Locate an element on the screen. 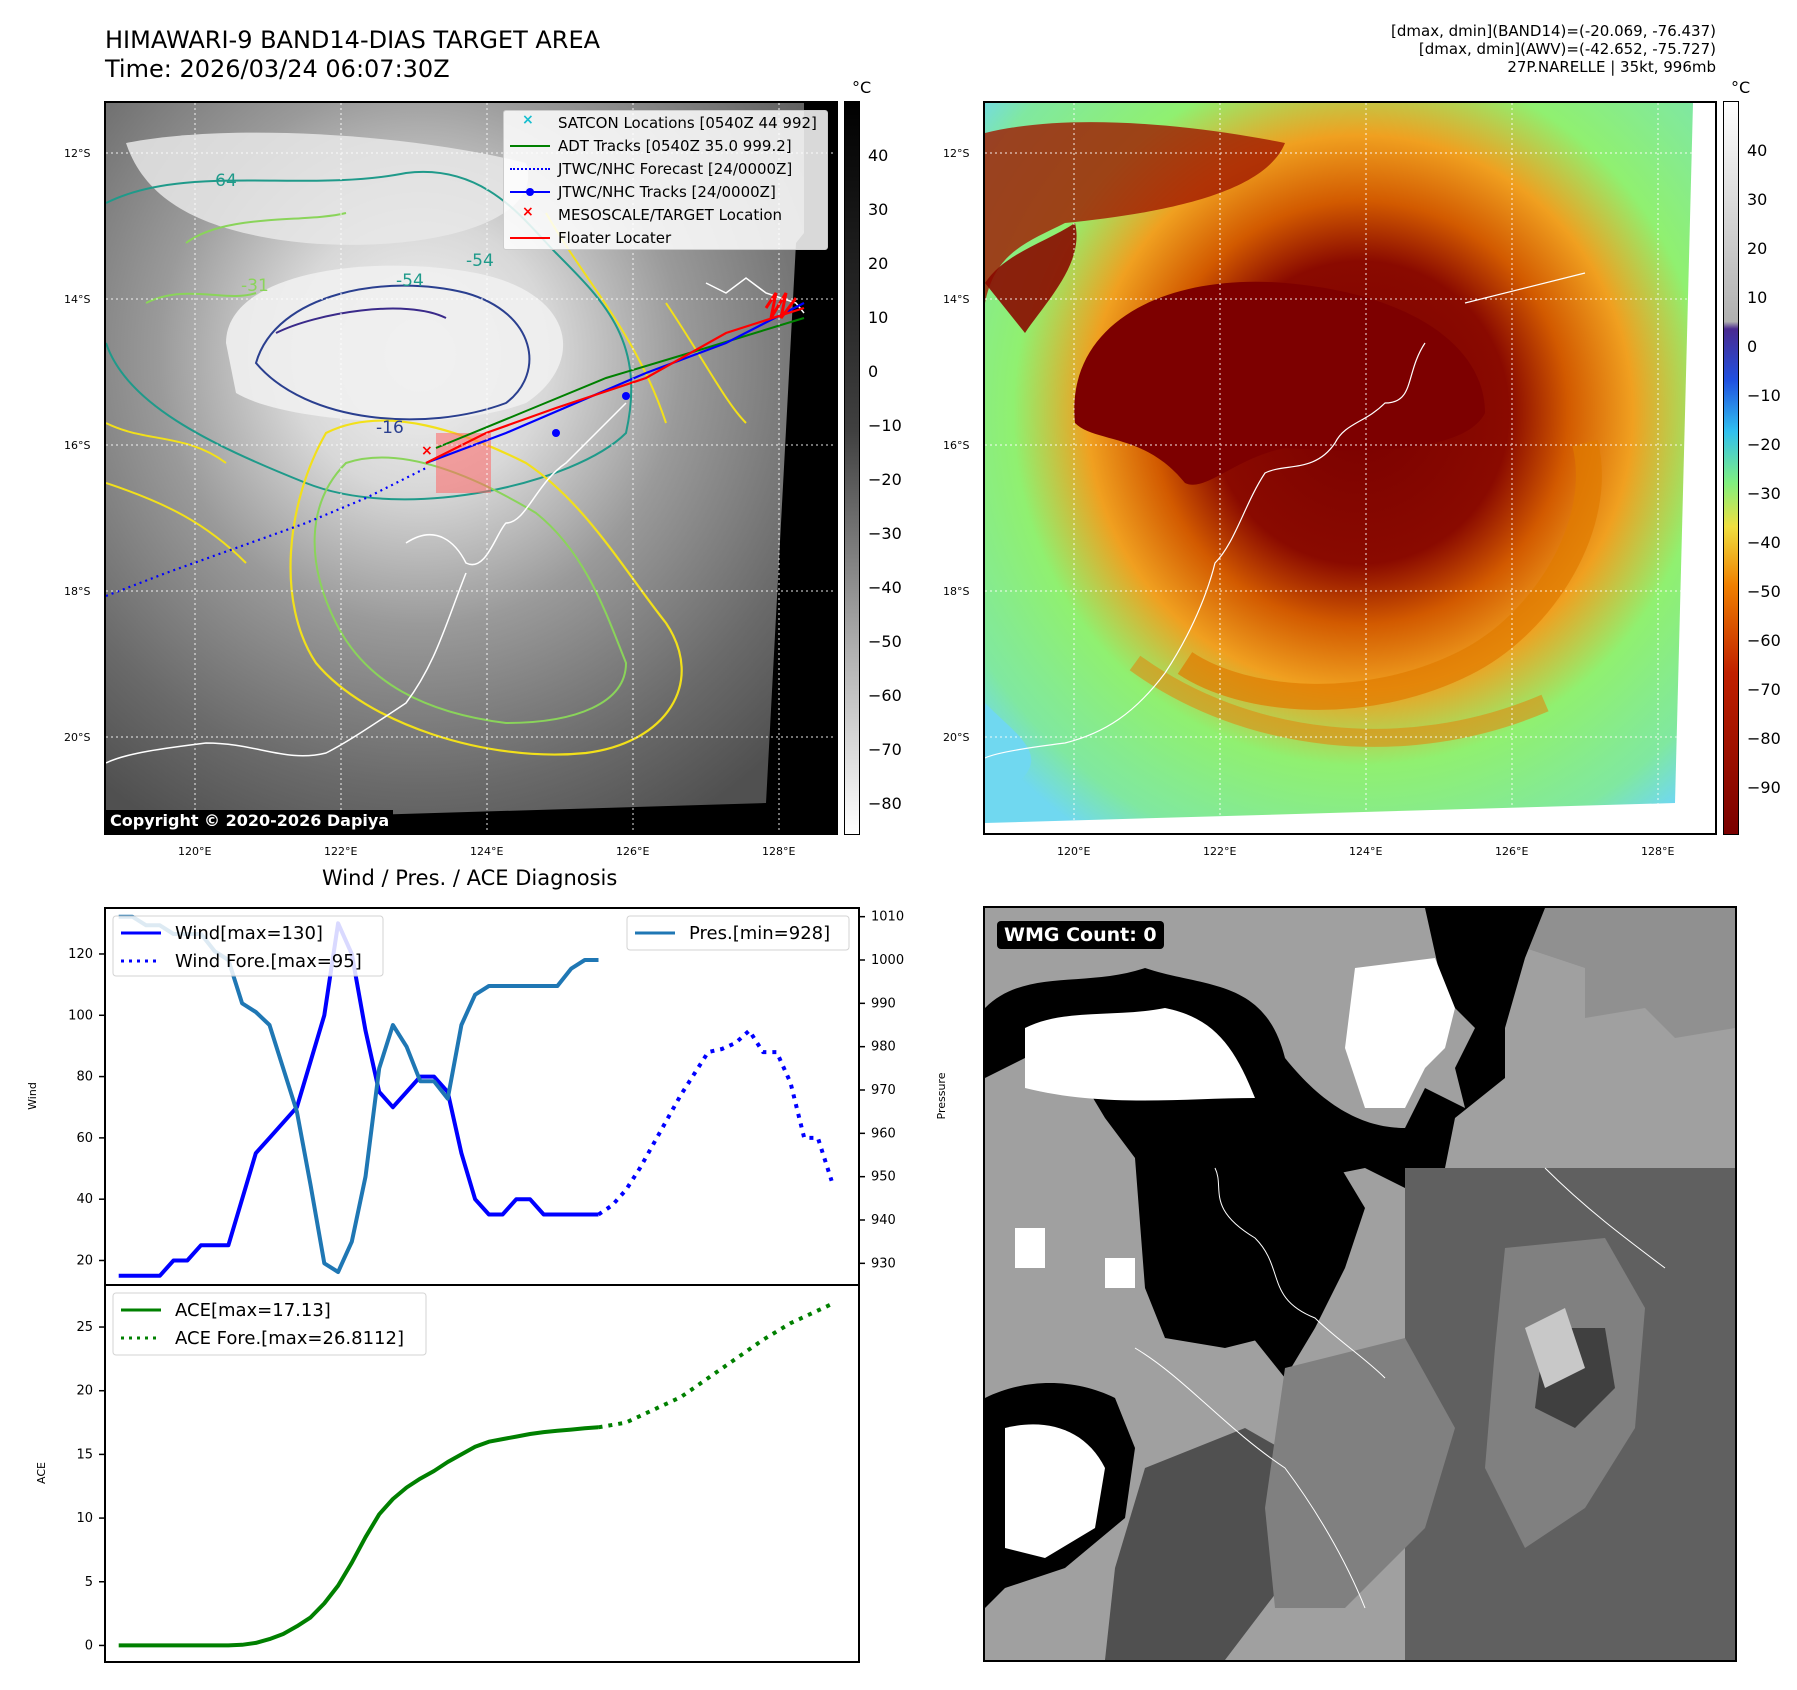  colorbar-tick: −80 is located at coordinates (1764, 738).